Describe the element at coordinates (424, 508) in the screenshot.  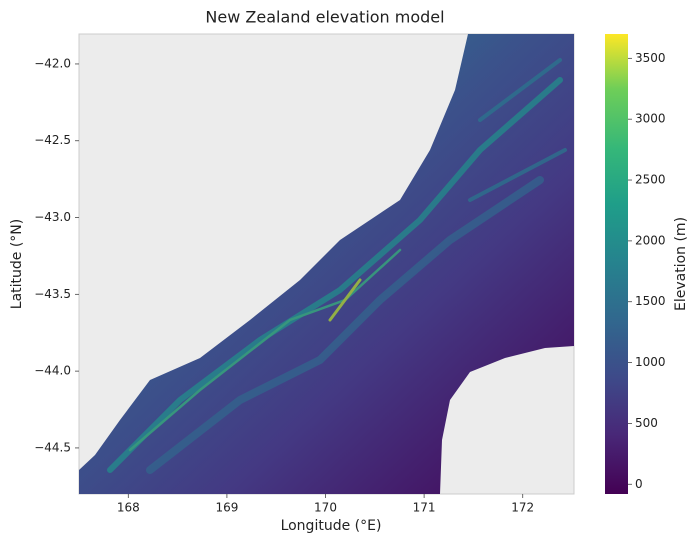
I see `x-tick-label: 171` at that location.